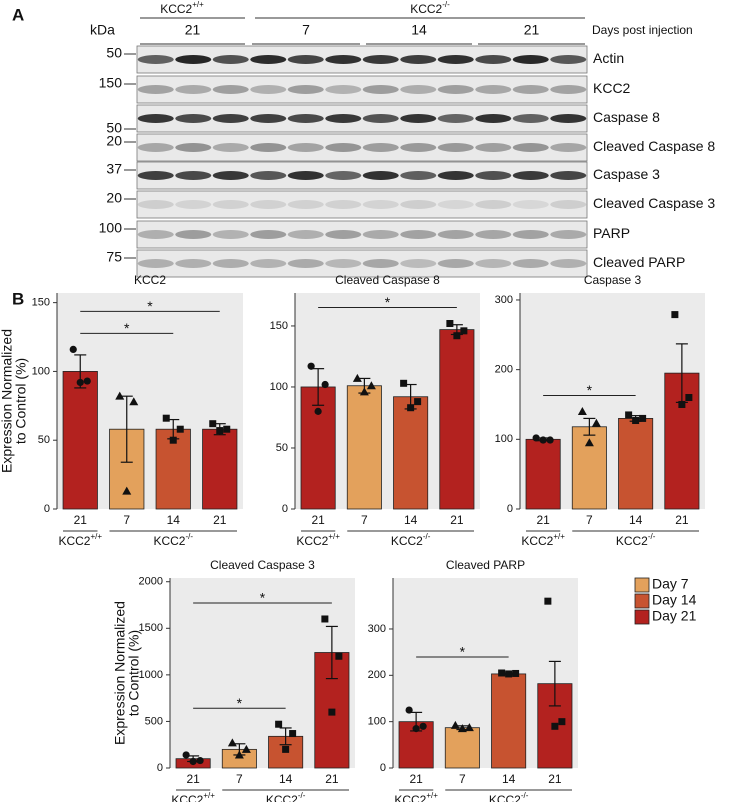 Image resolution: width=738 pixels, height=802 pixels. I want to click on row-label: Cleaved Caspase 3, so click(654, 203).